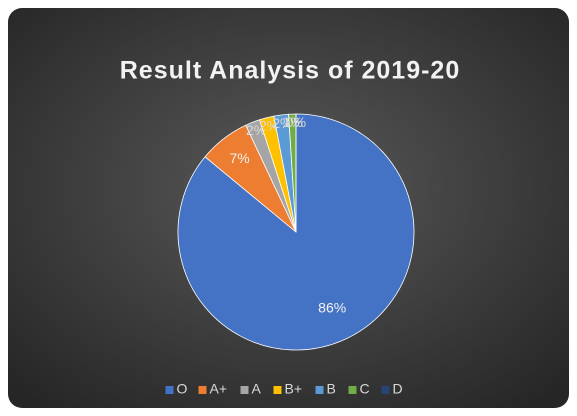 The image size is (577, 416). Describe the element at coordinates (398, 389) in the screenshot. I see `legend-label: D` at that location.